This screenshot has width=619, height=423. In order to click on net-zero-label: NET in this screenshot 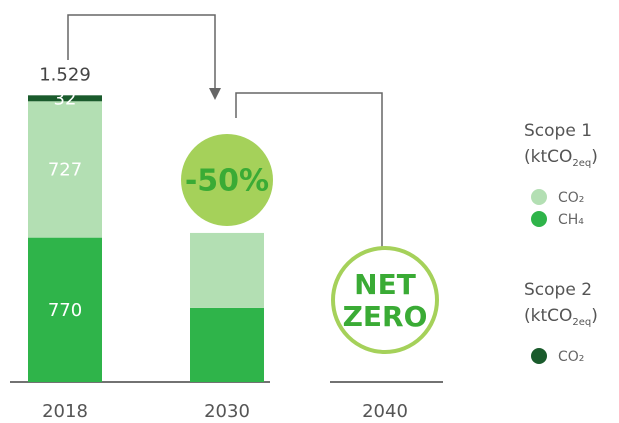, I will do `click(385, 284)`.